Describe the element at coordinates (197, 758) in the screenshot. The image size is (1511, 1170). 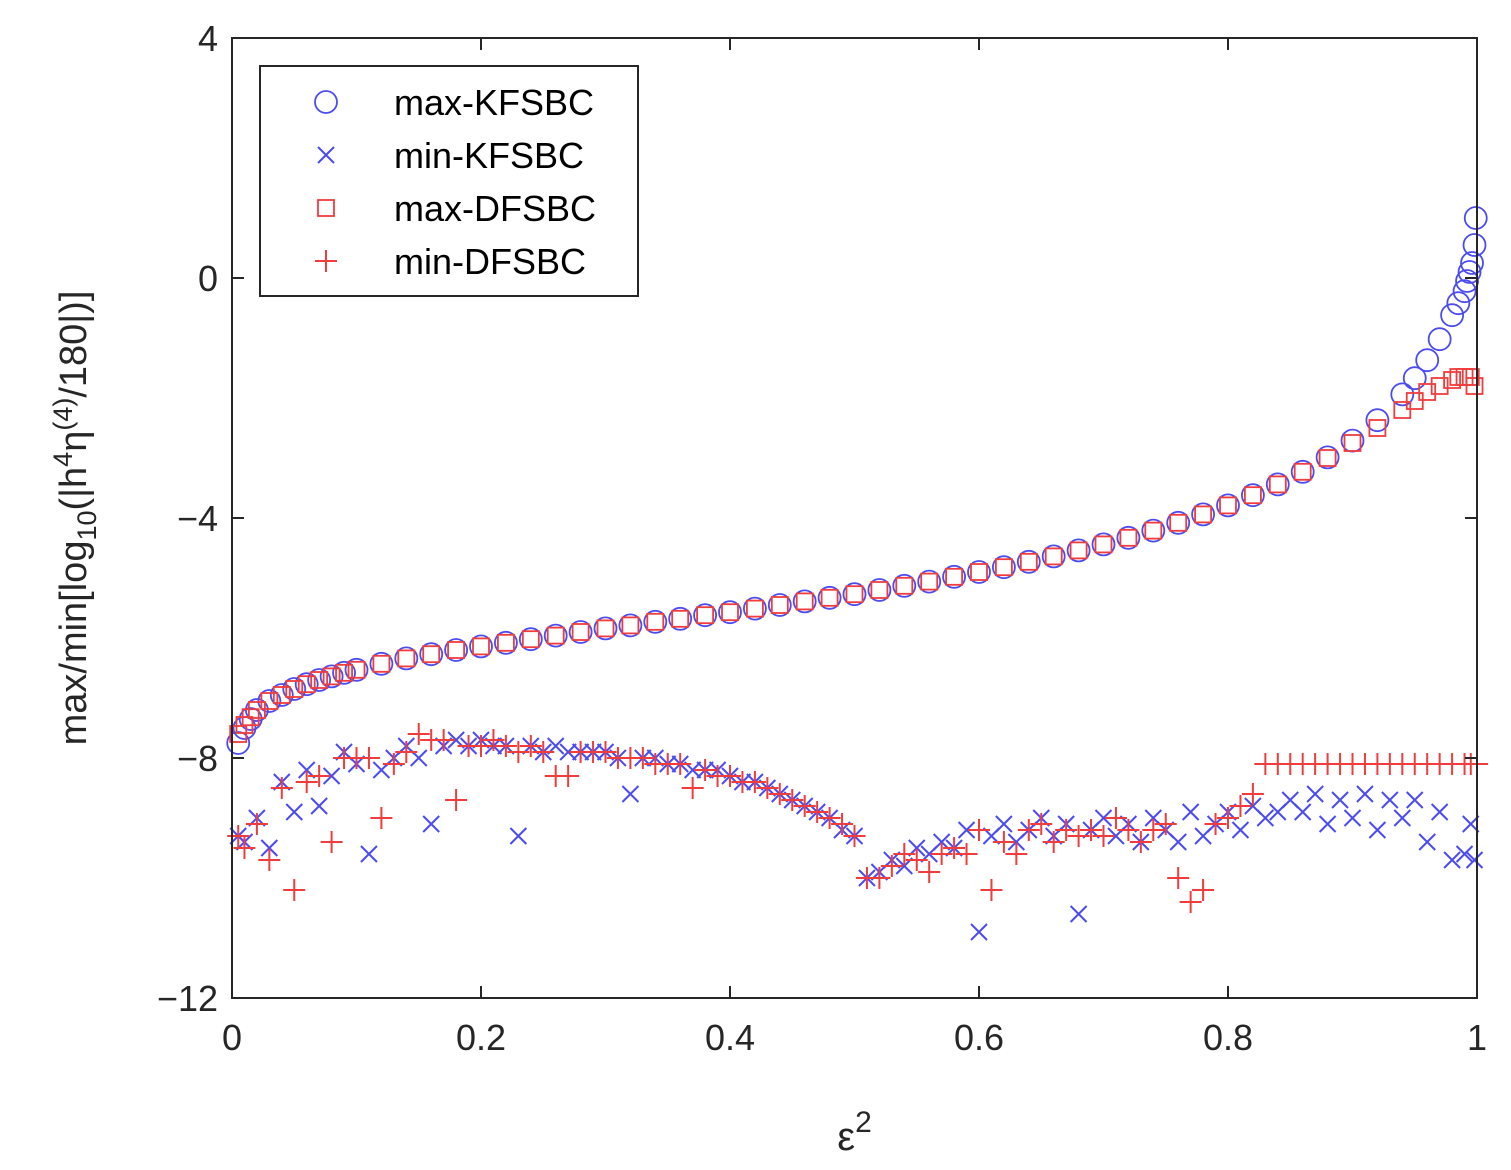
I see `y-tick-label: −8` at that location.